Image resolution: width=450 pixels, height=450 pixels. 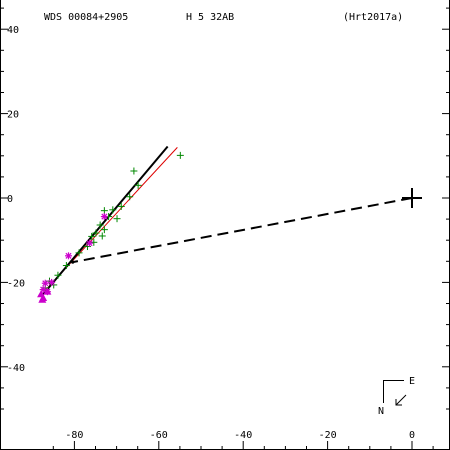 What do you see at coordinates (16, 283) in the screenshot?
I see `y-tick-label: -20` at bounding box center [16, 283].